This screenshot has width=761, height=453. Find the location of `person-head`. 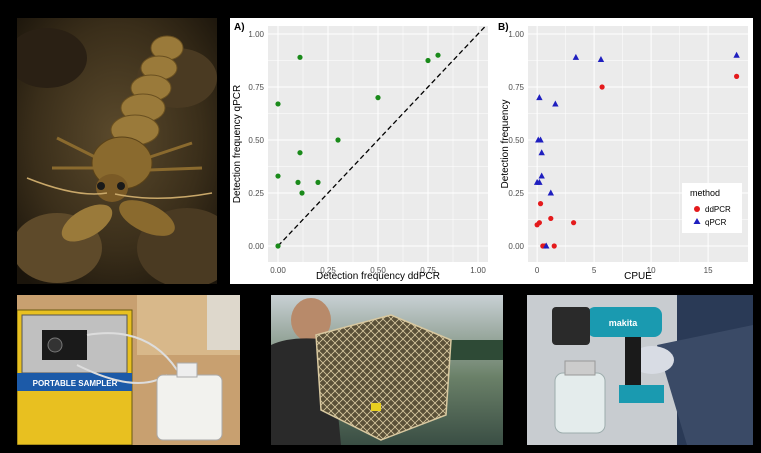

person-head is located at coordinates (311, 320).